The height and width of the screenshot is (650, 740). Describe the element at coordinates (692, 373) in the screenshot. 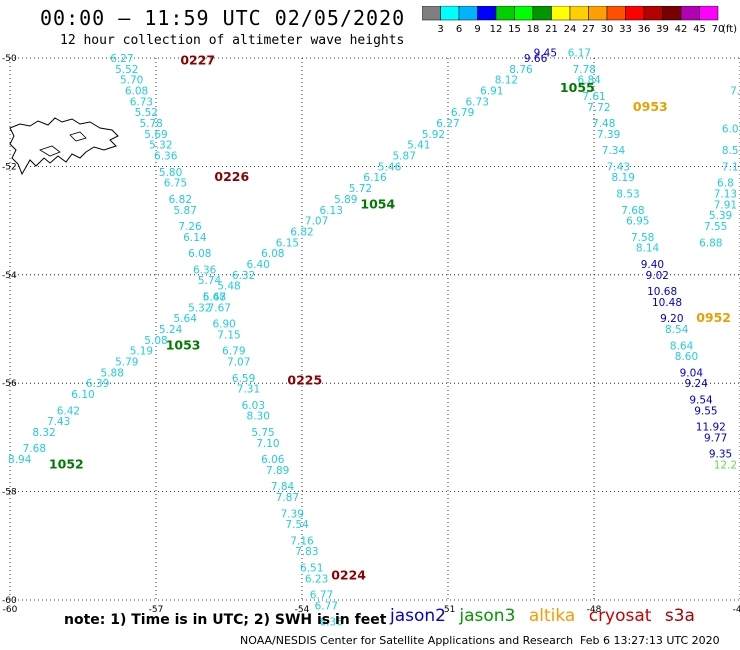

I see `swh-observation: 9.04` at that location.